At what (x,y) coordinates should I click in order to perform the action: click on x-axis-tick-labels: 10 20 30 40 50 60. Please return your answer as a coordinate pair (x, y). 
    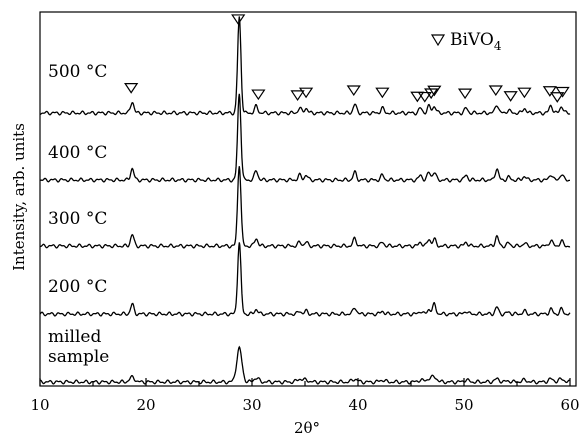
    Looking at the image, I should click on (304, 405).